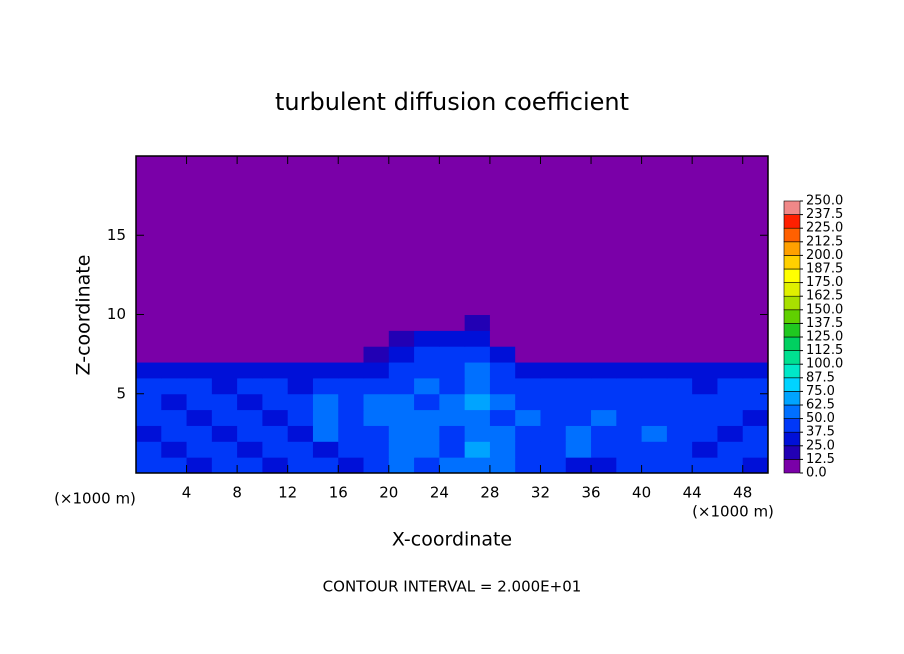  Describe the element at coordinates (116, 235) in the screenshot. I see `y-tick-label: 15` at that location.